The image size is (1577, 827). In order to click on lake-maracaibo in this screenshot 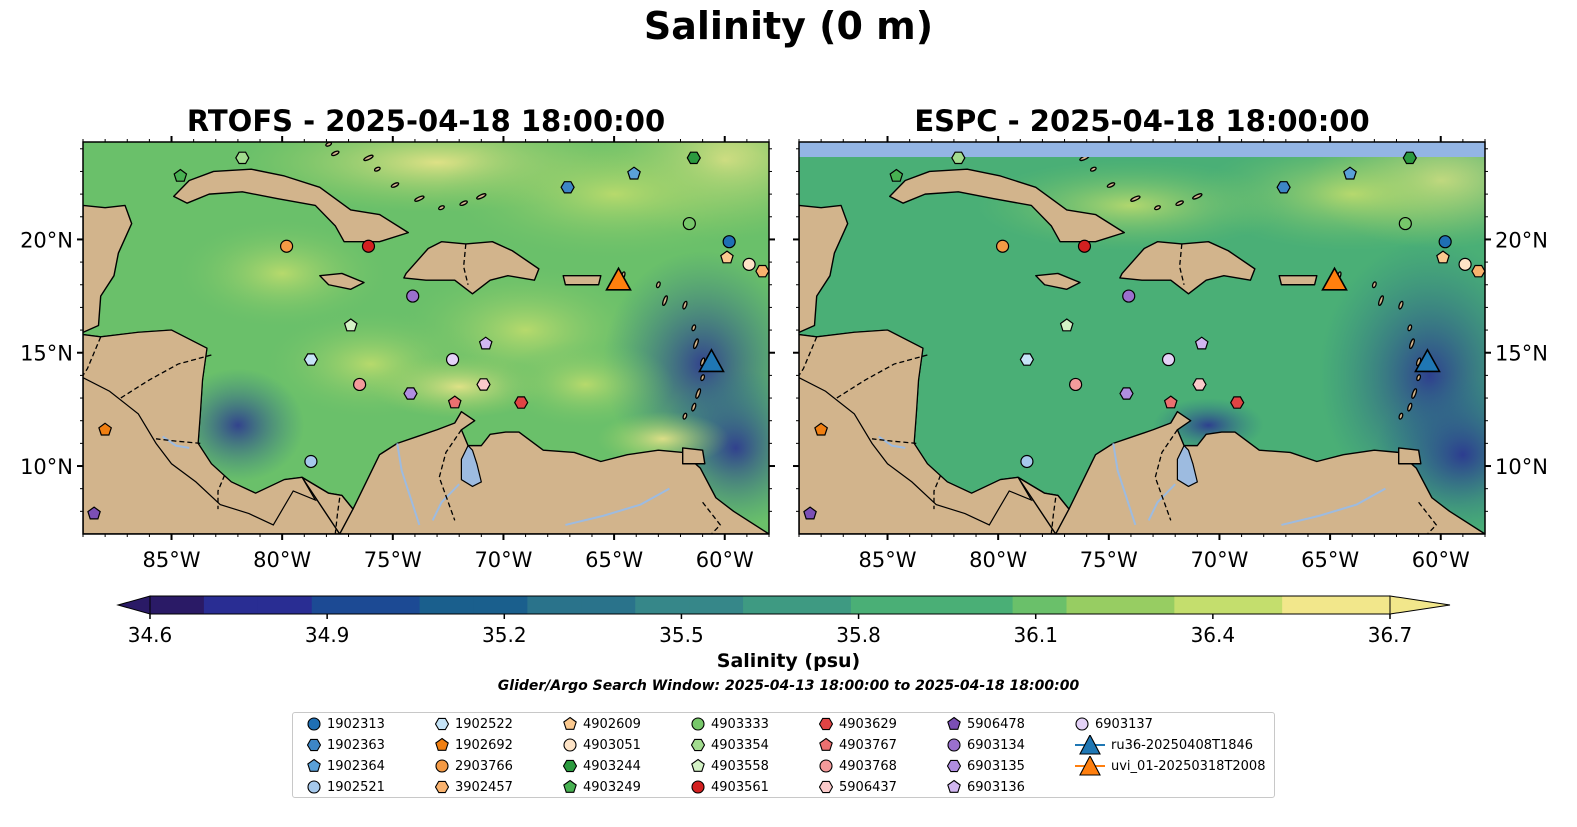, I will do `click(1187, 466)`.